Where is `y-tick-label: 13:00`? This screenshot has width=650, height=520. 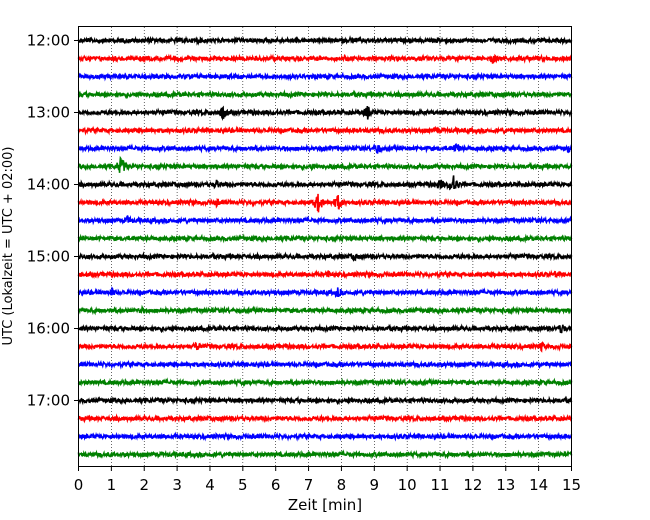
y-tick-label: 13:00 is located at coordinates (48, 113).